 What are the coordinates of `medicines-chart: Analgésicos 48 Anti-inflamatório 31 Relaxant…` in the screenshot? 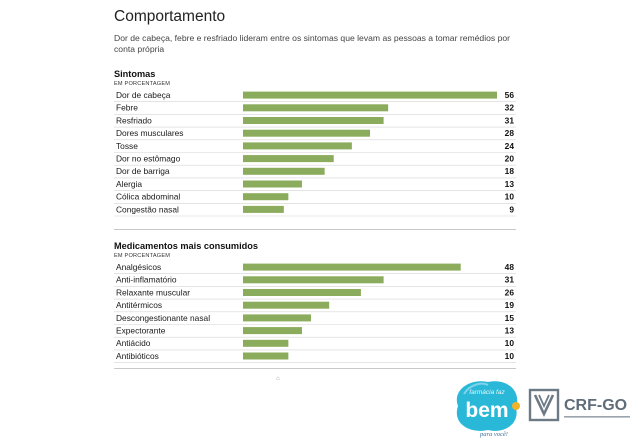 It's located at (315, 313).